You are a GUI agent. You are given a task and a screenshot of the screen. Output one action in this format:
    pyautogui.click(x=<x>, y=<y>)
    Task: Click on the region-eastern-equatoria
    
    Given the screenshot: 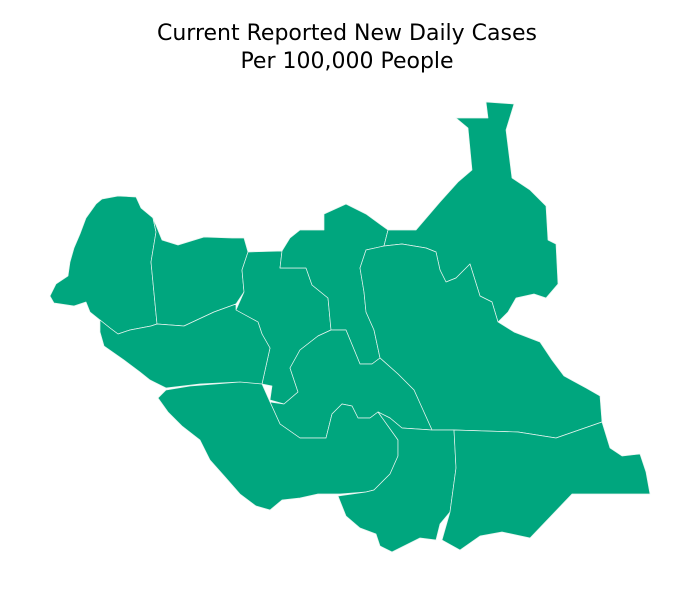 What is the action you would take?
    pyautogui.click(x=546, y=486)
    